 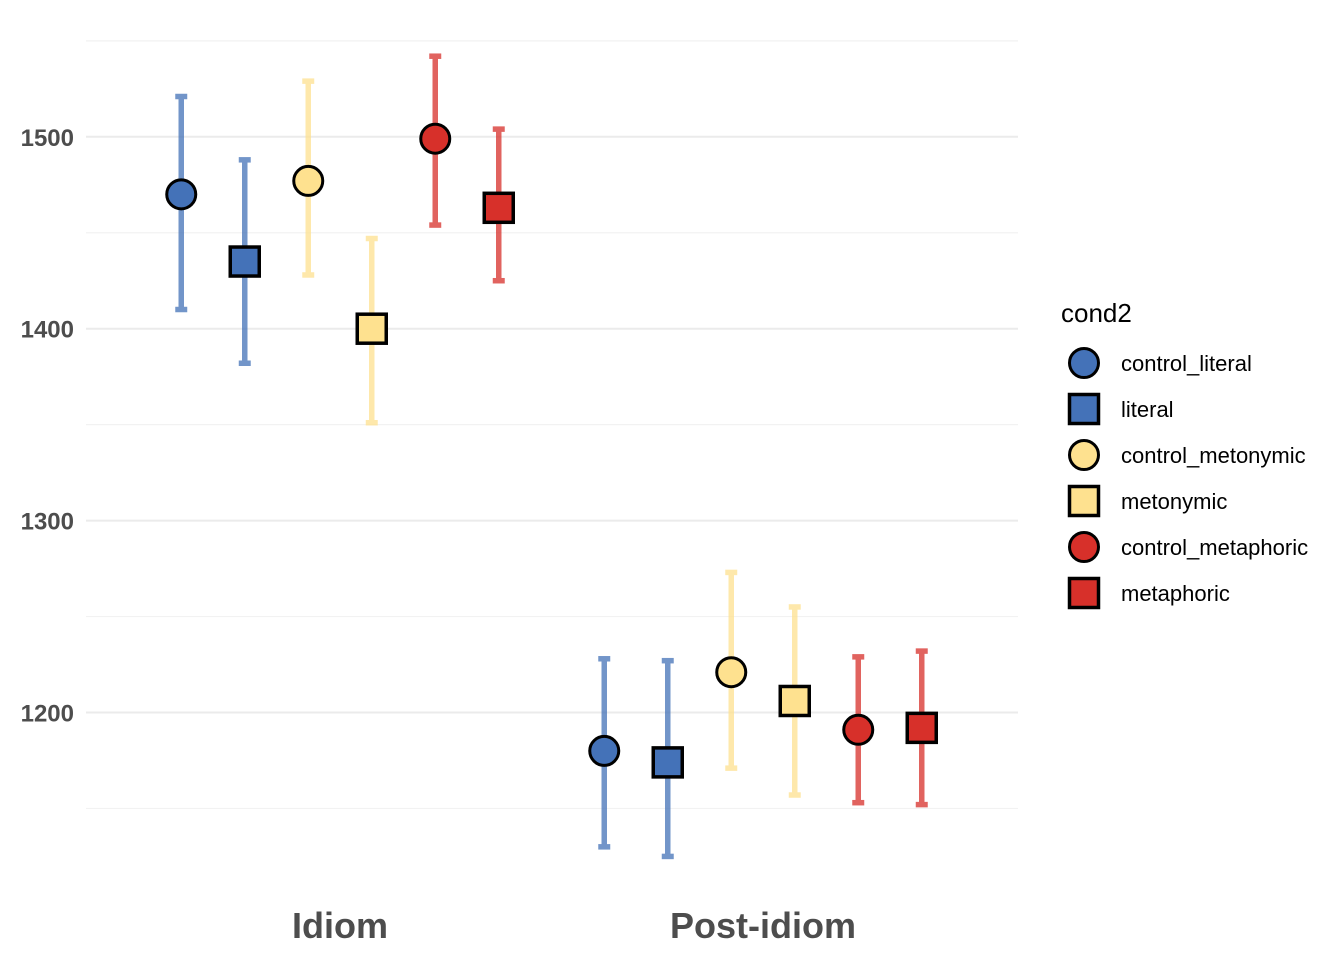 I want to click on legend-label: control_metonymic, so click(x=1213, y=455).